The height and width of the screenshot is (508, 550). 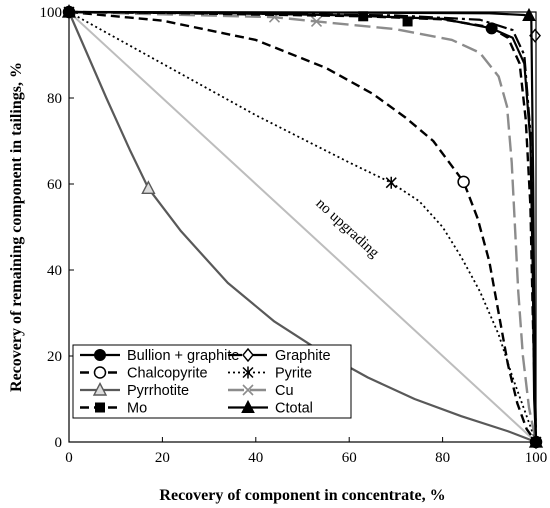 I want to click on legend-item-graphite: Graphite, so click(x=279, y=355).